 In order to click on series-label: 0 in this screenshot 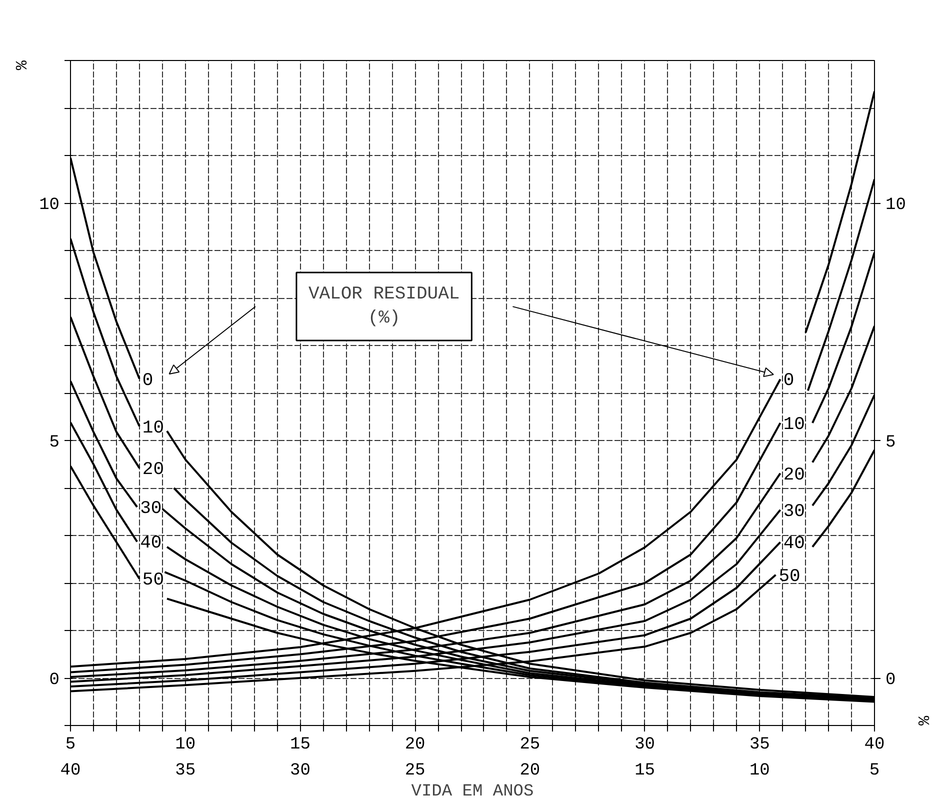, I will do `click(148, 380)`.